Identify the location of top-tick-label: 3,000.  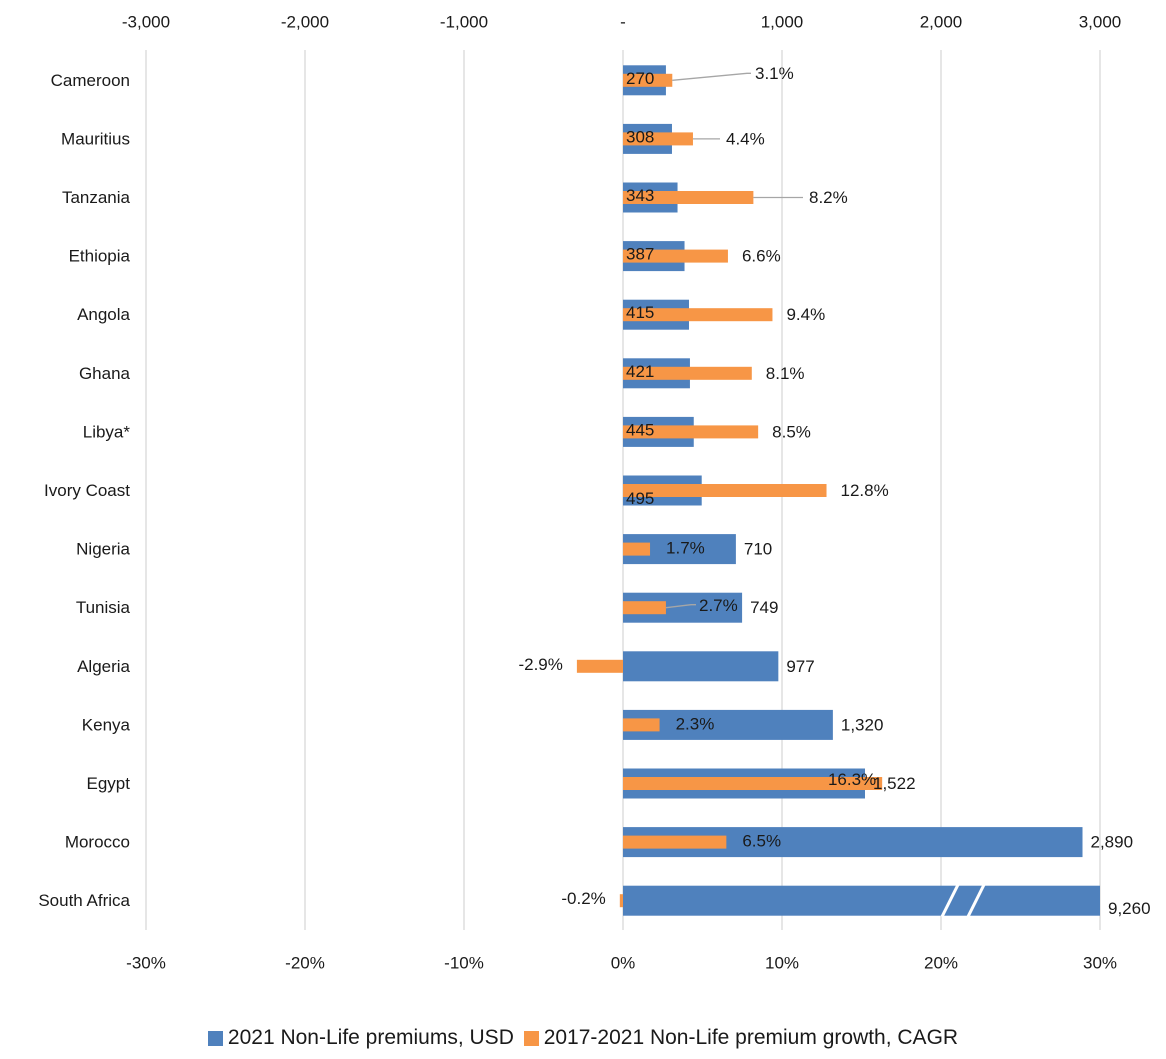
(1100, 22).